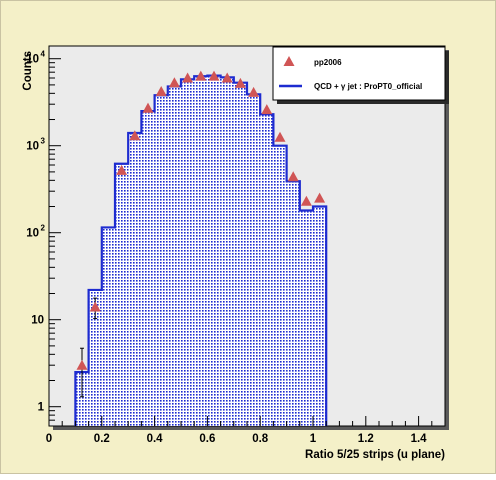  Describe the element at coordinates (41, 408) in the screenshot. I see `y-tick-label: 1` at that location.